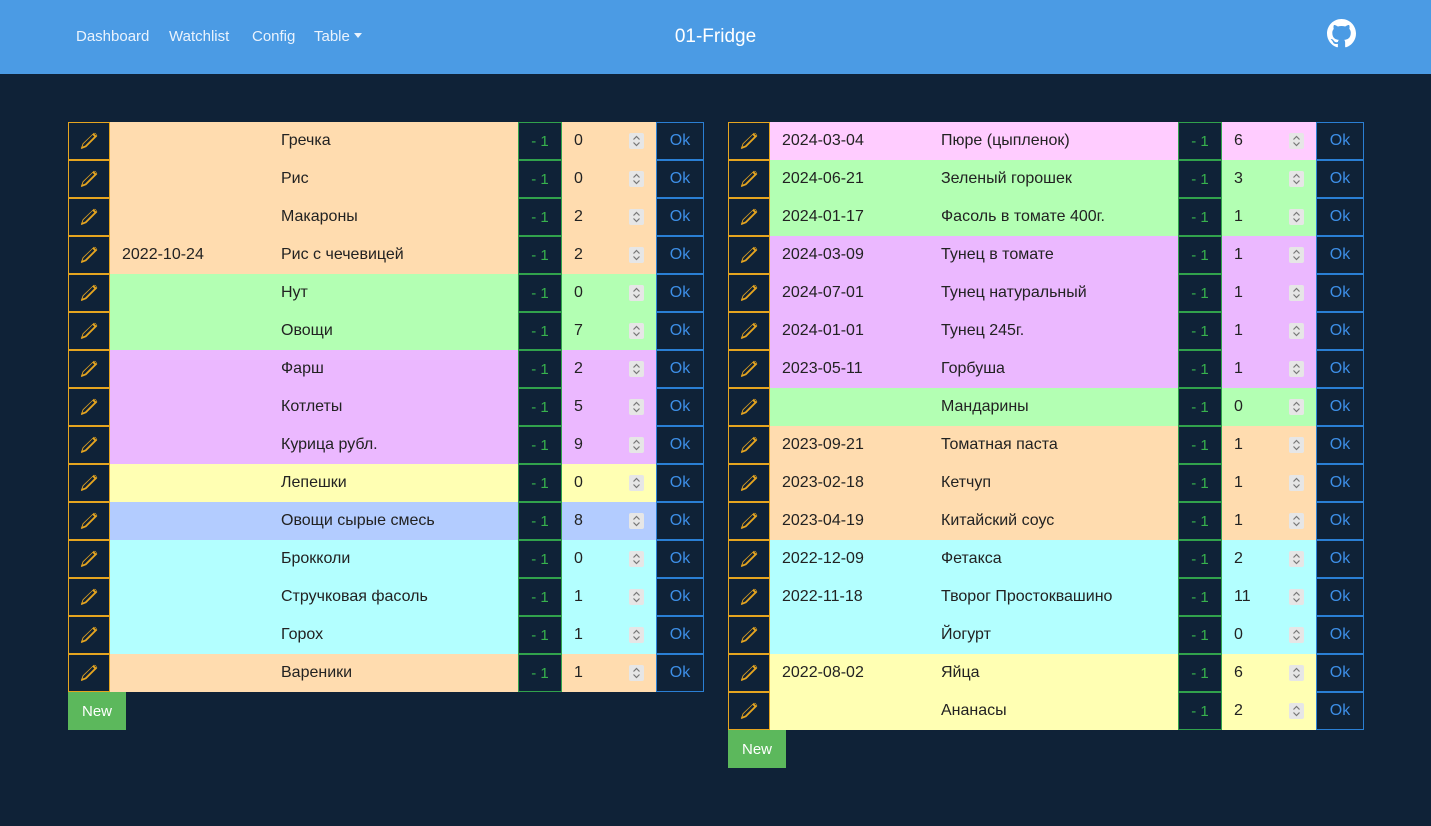 Image resolution: width=1431 pixels, height=826 pixels. I want to click on new-item-button-left: New, so click(97, 711).